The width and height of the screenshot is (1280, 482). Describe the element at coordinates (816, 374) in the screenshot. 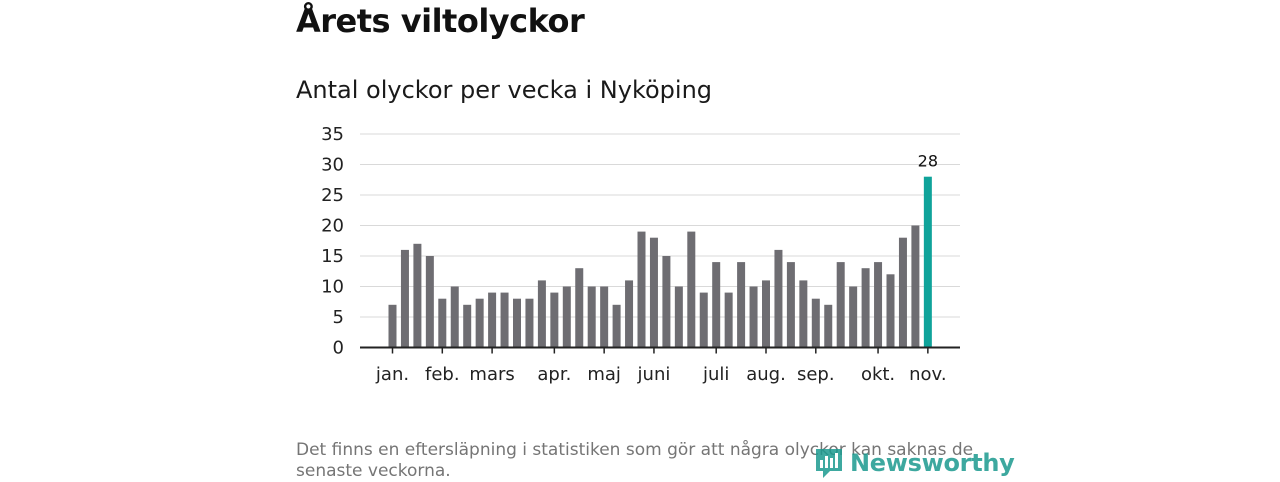

I see `x-tick-label: sep.` at that location.